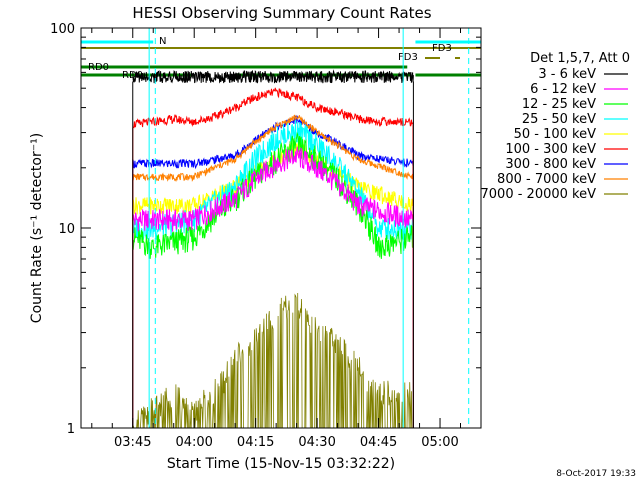 The image size is (640, 480). What do you see at coordinates (37, 228) in the screenshot?
I see `y-axis-label: Count Rate (s⁻¹ detector⁻¹)` at bounding box center [37, 228].